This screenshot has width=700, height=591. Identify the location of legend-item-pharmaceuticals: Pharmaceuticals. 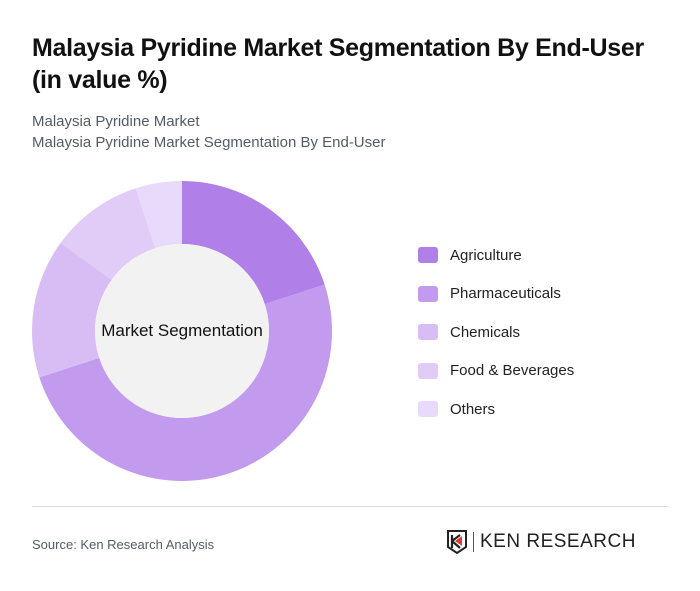
(496, 294).